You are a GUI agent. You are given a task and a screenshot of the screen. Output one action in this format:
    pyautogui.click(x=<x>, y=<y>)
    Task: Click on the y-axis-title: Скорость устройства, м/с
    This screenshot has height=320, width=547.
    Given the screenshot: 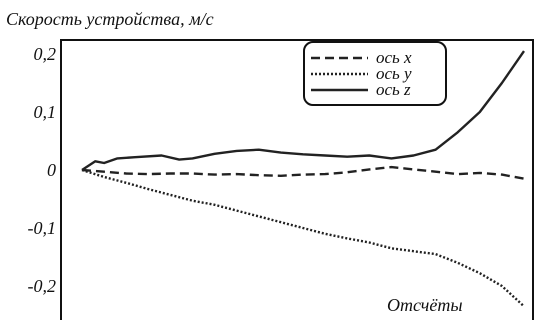 What is the action you would take?
    pyautogui.click(x=110, y=19)
    